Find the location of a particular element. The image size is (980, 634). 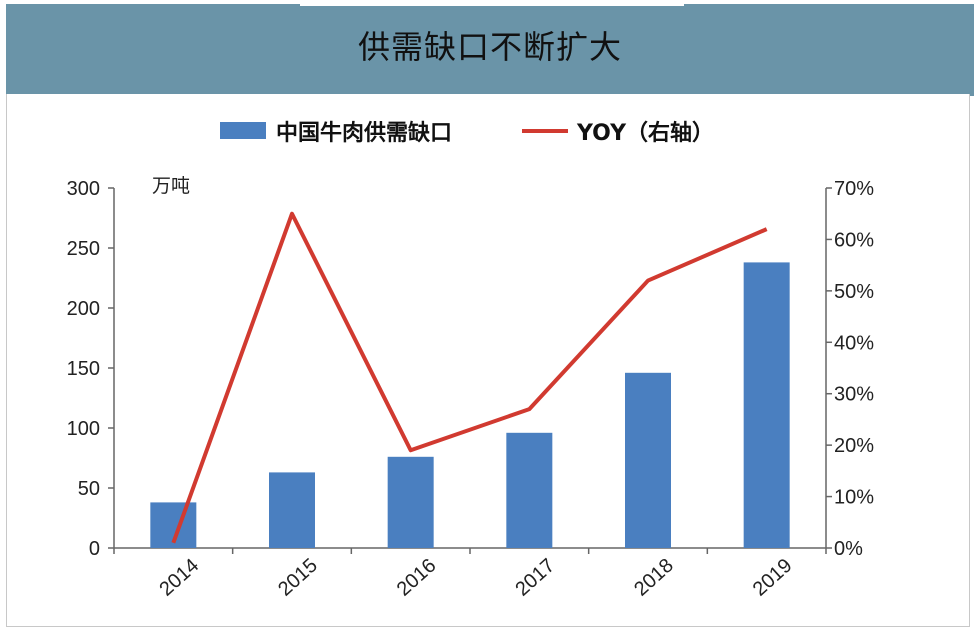

x-axis-category-label: 2017 is located at coordinates (535, 577).